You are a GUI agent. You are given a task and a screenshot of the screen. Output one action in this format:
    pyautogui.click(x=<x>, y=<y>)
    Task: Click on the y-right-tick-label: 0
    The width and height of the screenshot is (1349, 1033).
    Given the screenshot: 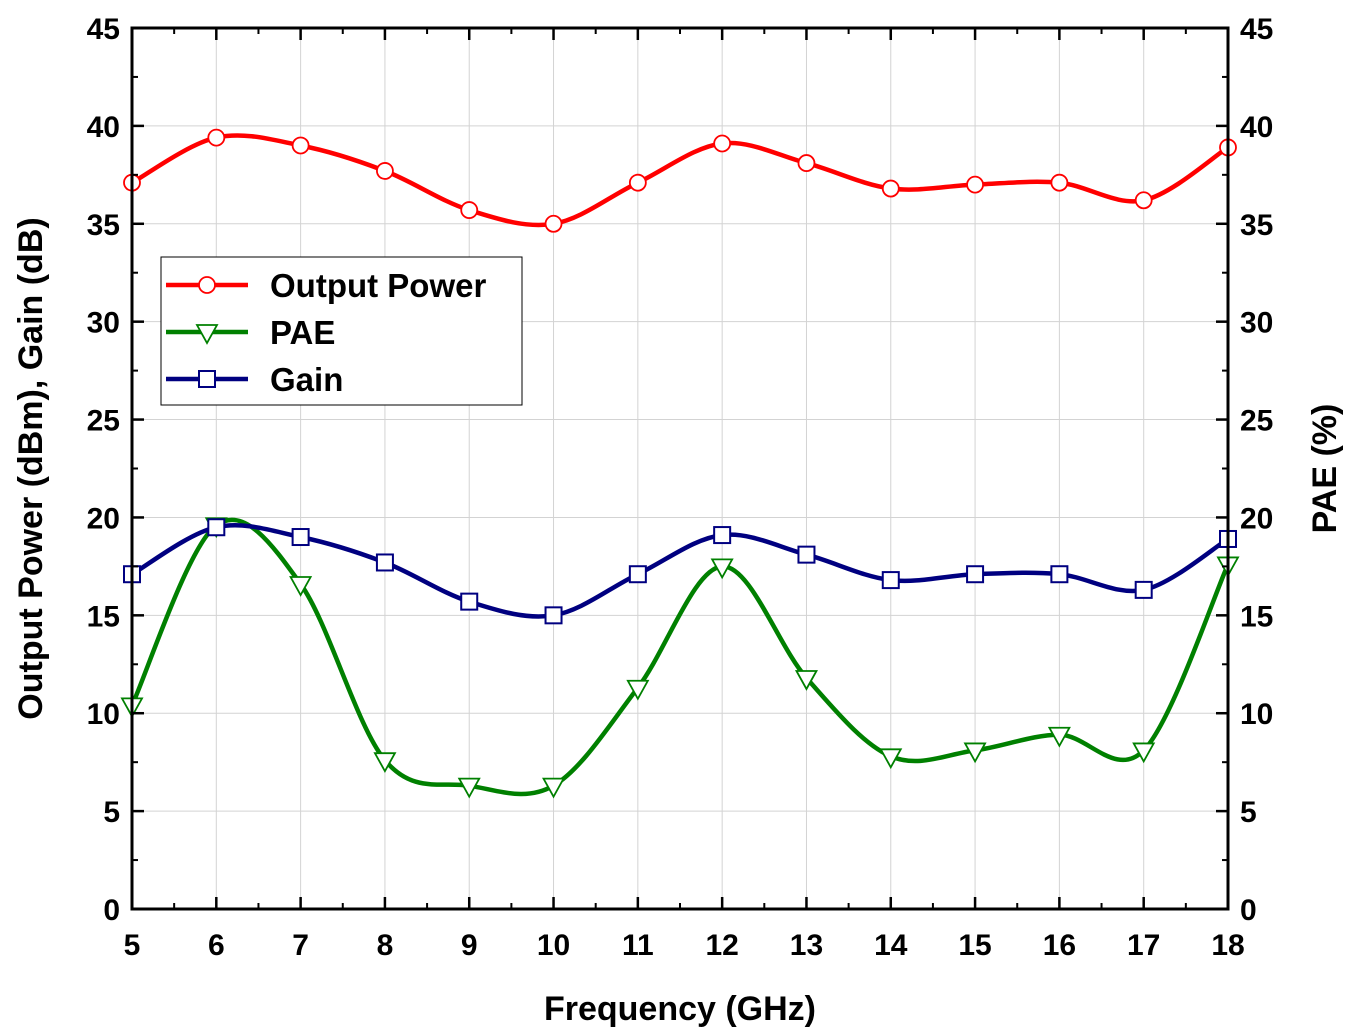 What is the action you would take?
    pyautogui.click(x=1248, y=910)
    